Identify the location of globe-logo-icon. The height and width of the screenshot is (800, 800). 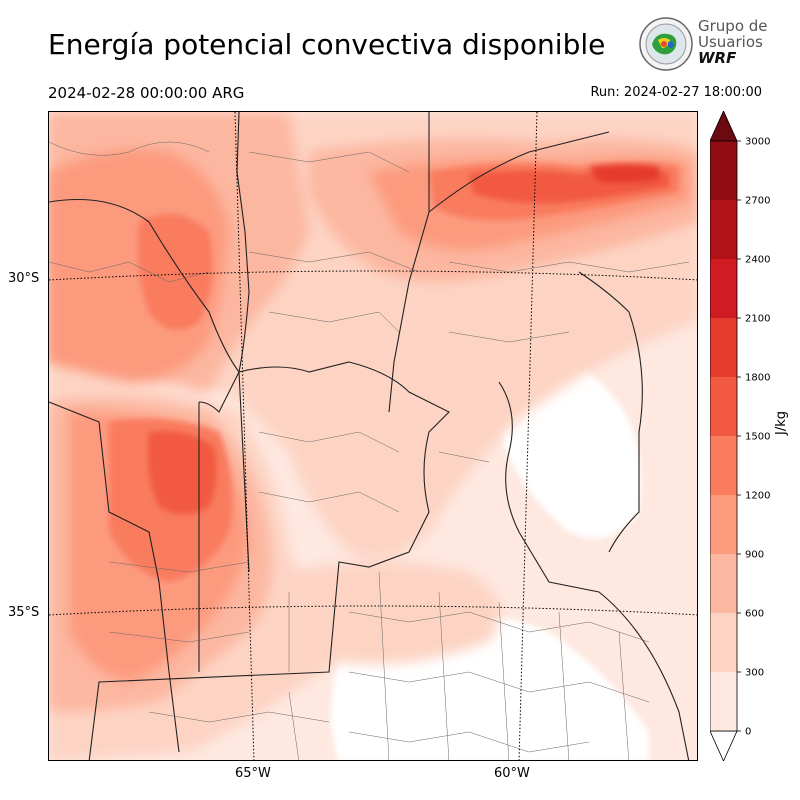
(666, 44).